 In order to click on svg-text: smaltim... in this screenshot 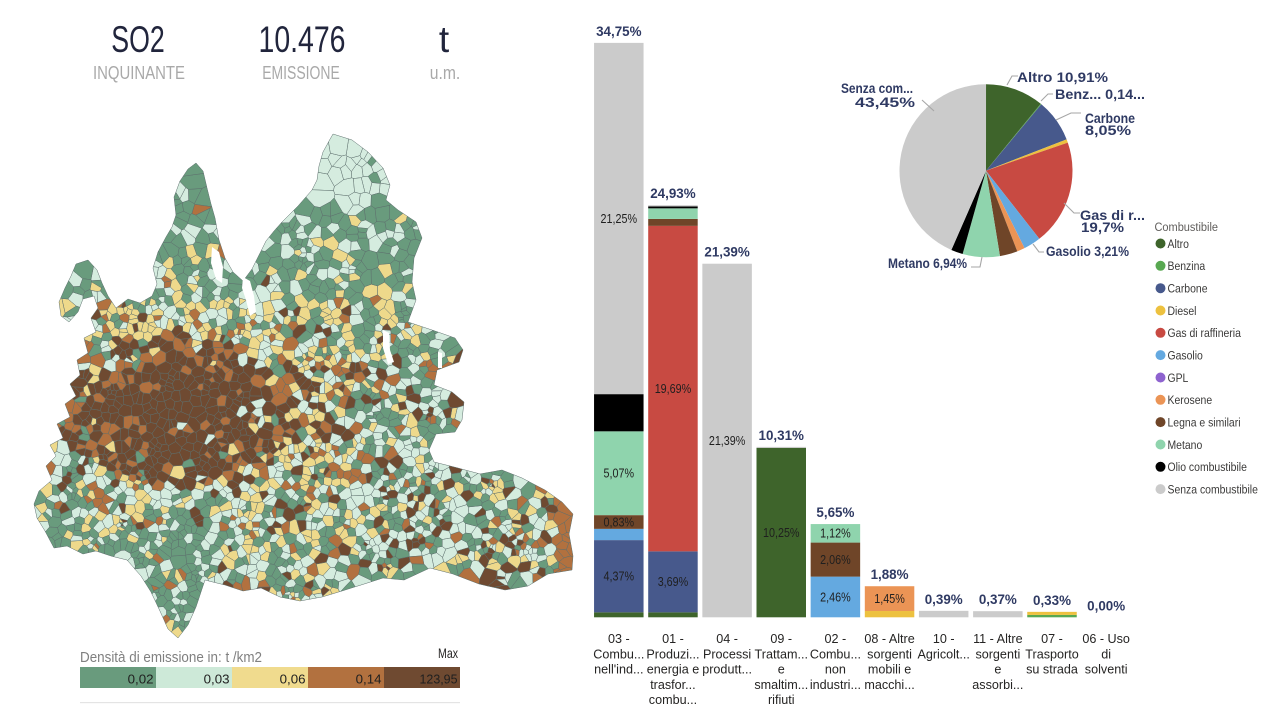, I will do `click(781, 685)`.